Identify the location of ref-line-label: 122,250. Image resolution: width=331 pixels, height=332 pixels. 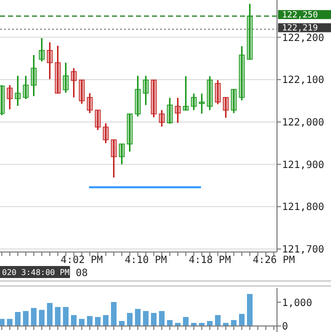
(300, 15).